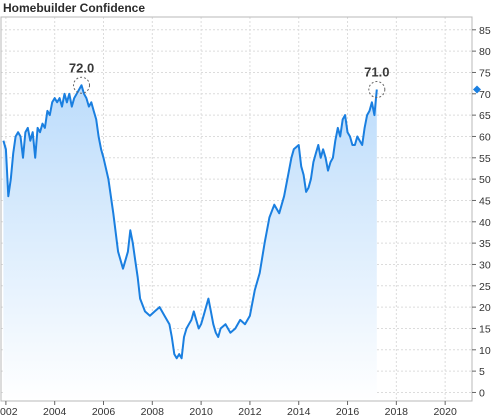 The image size is (500, 418). What do you see at coordinates (485, 116) in the screenshot?
I see `y-tick-label: 65` at bounding box center [485, 116].